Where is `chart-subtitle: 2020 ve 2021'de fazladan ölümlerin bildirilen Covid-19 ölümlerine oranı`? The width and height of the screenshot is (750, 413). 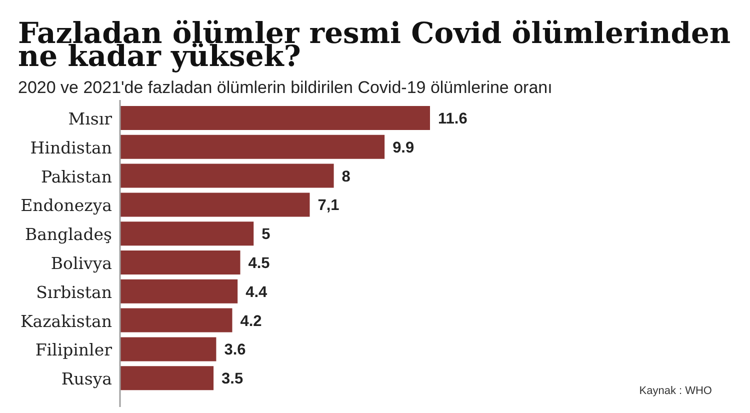
chart-subtitle: 2020 ve 2021'de fazladan ölümlerin bildirilen Covid-19 ölümlerine oranı is located at coordinates (285, 88).